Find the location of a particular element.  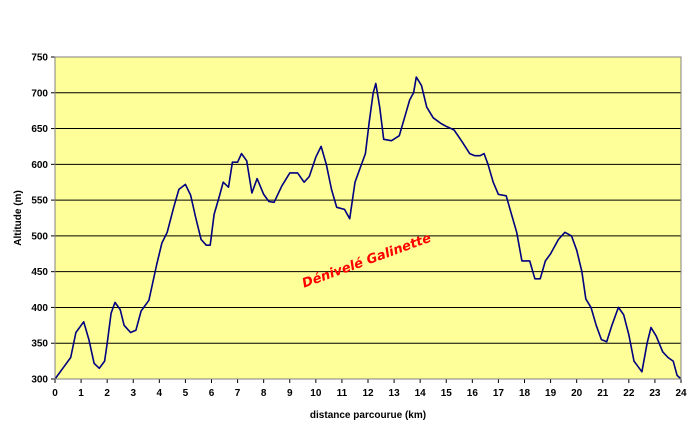

x-tick-label: 3 is located at coordinates (133, 393).